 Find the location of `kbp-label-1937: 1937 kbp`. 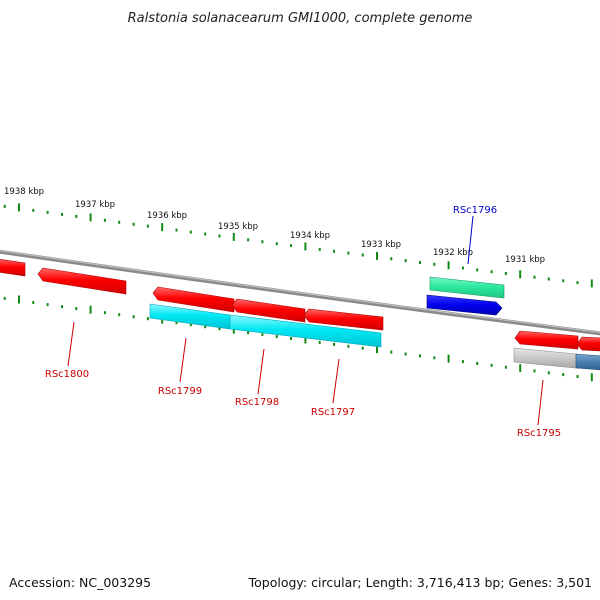

kbp-label-1937: 1937 kbp is located at coordinates (95, 205).